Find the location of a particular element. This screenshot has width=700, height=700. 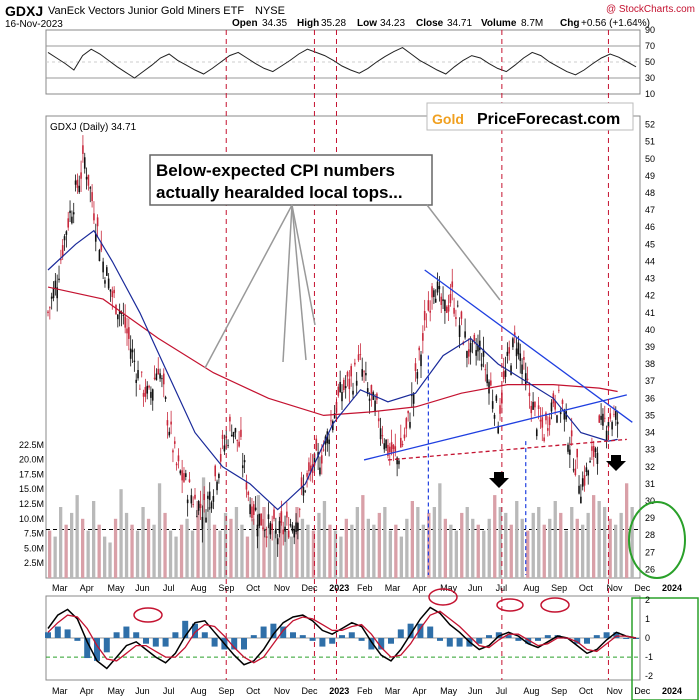

price-tick-label: 48 is located at coordinates (650, 193).